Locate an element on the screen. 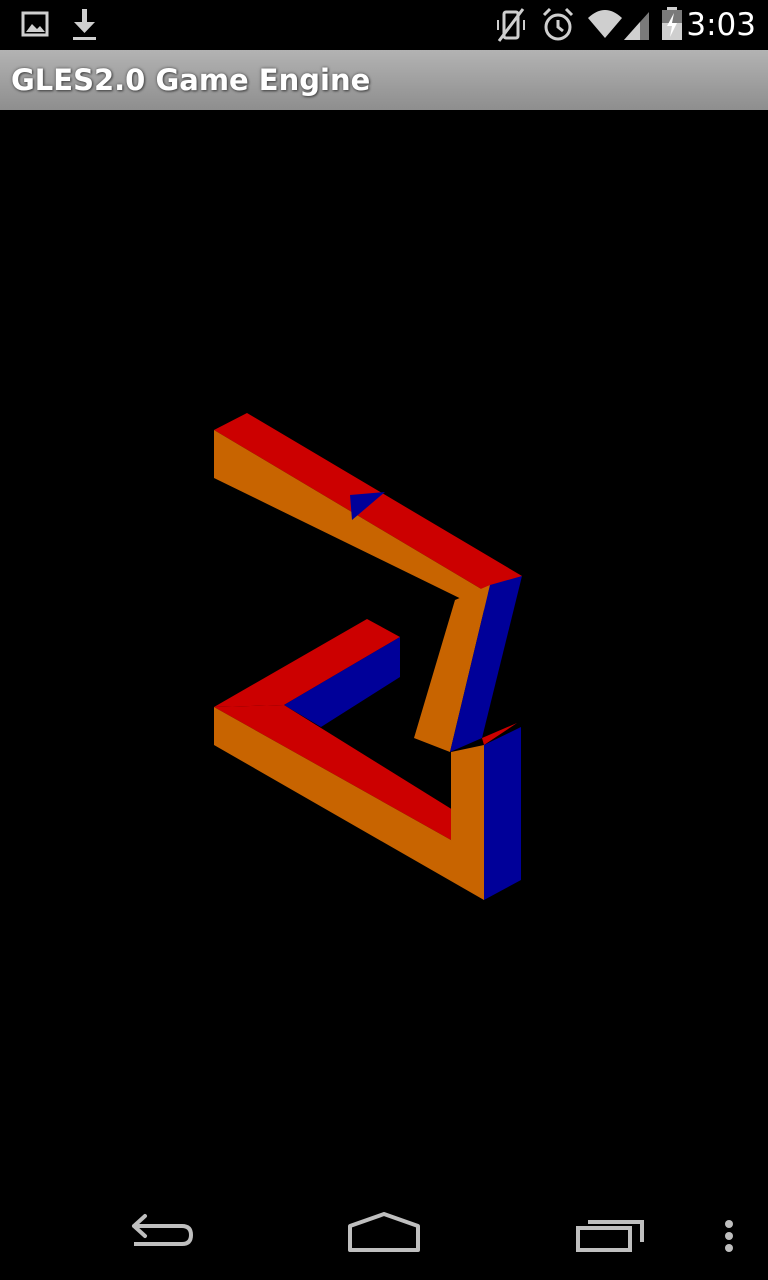 The image size is (768, 1280). cell-signal-icon is located at coordinates (636, 26).